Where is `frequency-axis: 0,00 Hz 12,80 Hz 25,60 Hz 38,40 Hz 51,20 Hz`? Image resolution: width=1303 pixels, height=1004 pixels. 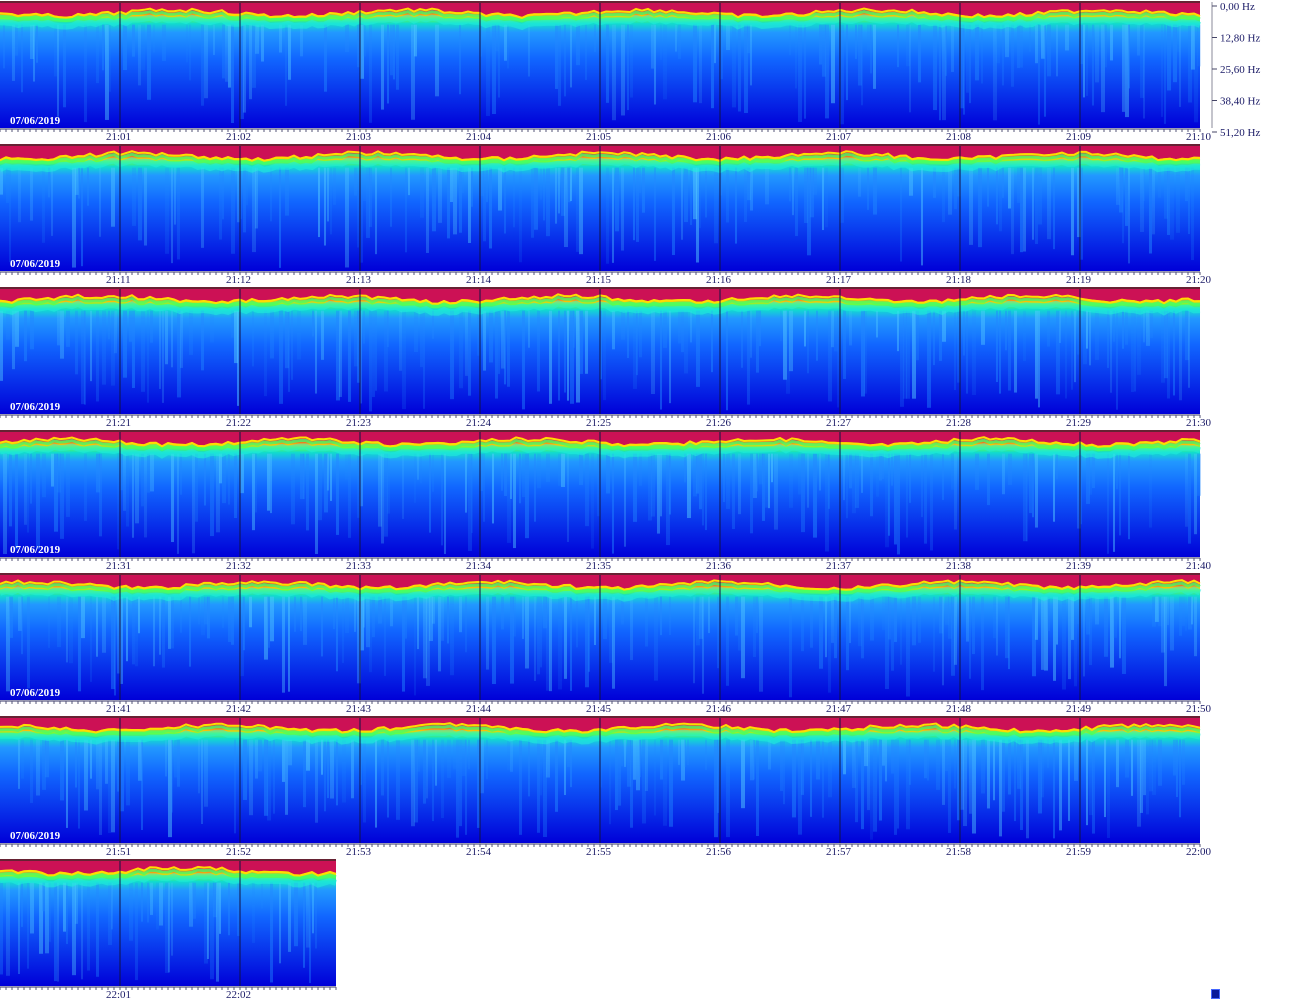 frequency-axis: 0,00 Hz 12,80 Hz 25,60 Hz 38,40 Hz 51,20 Hz is located at coordinates (1235, 70).